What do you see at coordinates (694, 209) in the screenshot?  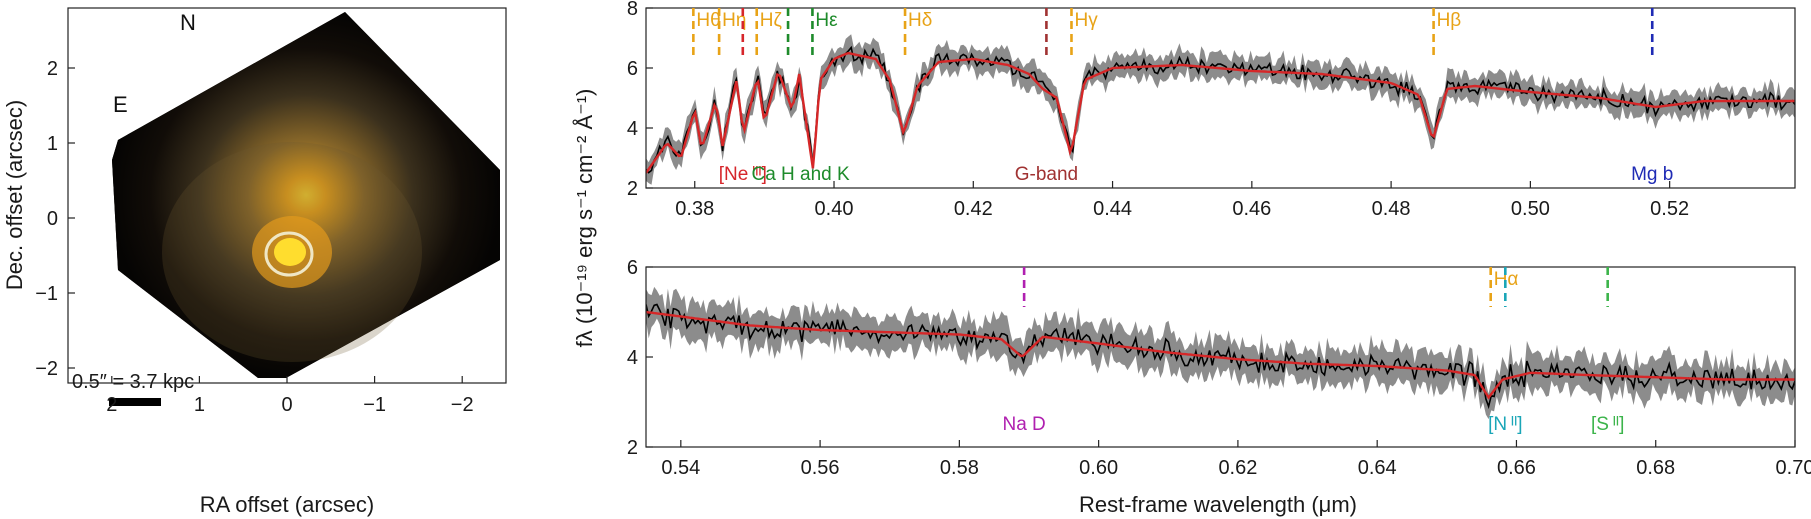 I see `x-tick-label: 0.38` at bounding box center [694, 209].